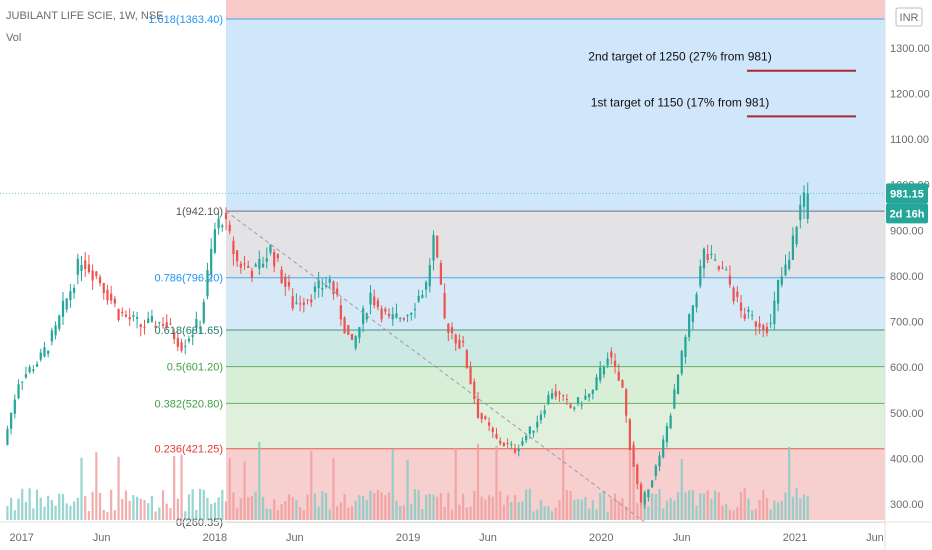 Image resolution: width=932 pixels, height=550 pixels. What do you see at coordinates (466, 532) in the screenshot?
I see `time-axis: 2017 Jun 2018 Jun 2019 Jun 2020 Jun 2021 Jun` at bounding box center [466, 532].